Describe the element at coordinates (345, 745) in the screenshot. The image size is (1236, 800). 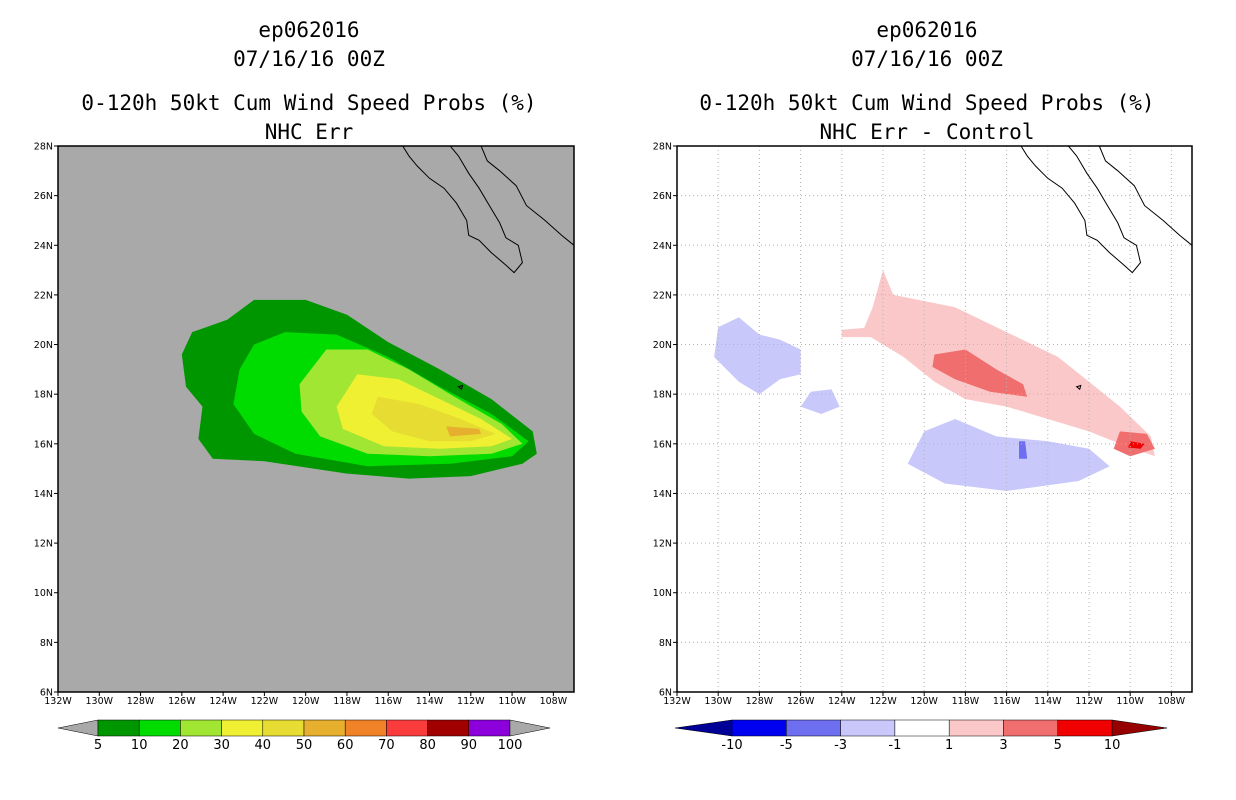
I see `colorbar-label: 60` at that location.